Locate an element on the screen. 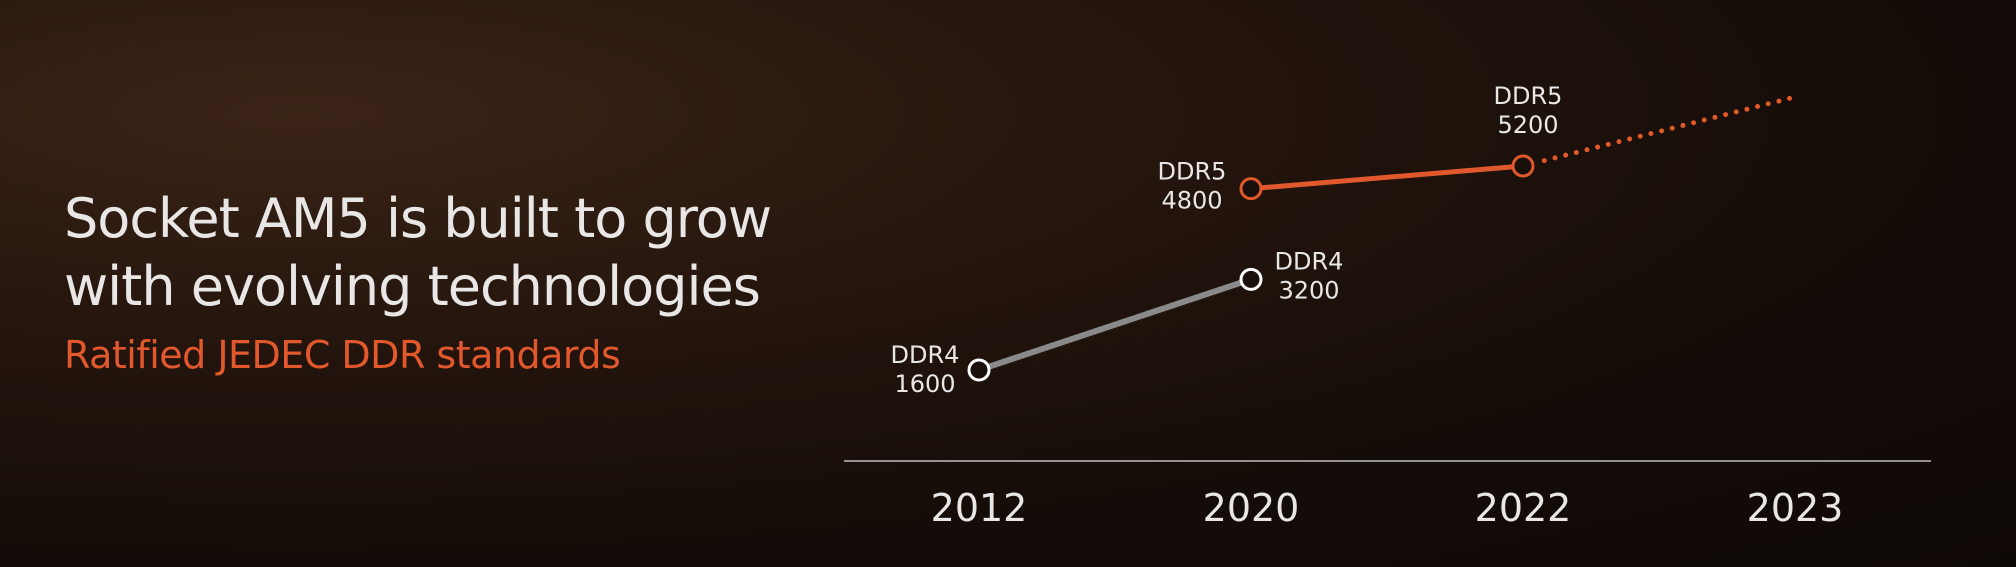 The width and height of the screenshot is (2016, 567). point-ddr5-2020 is located at coordinates (1251, 189).